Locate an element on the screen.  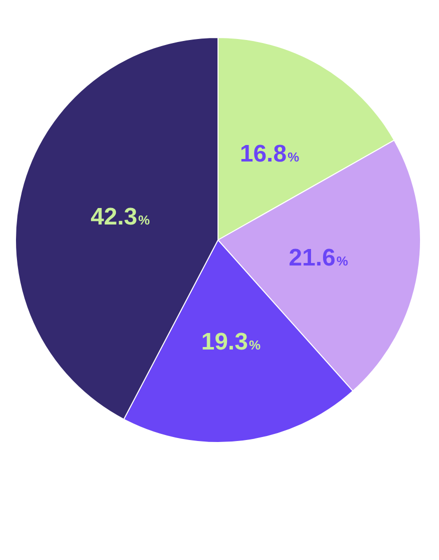
data-label: 21.6% is located at coordinates (318, 258).